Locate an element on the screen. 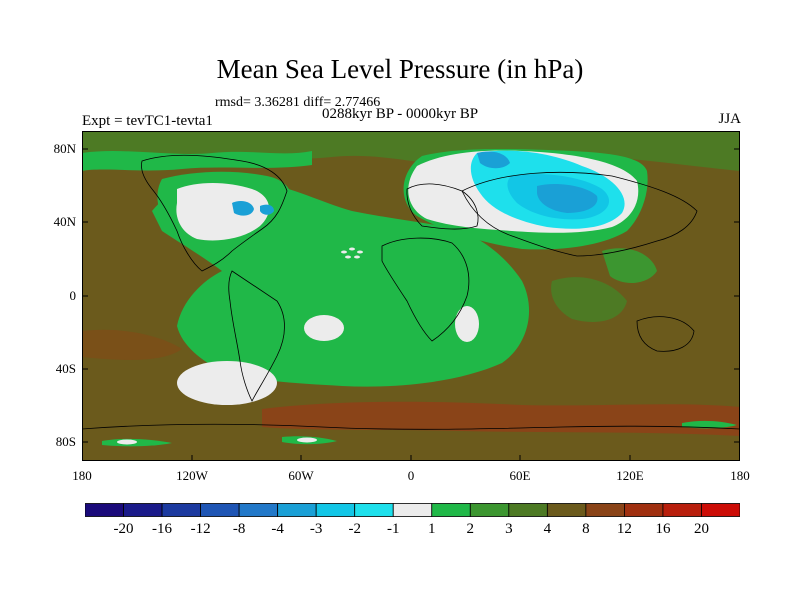 The height and width of the screenshot is (600, 800). atlantic-white-dots is located at coordinates (352, 253).